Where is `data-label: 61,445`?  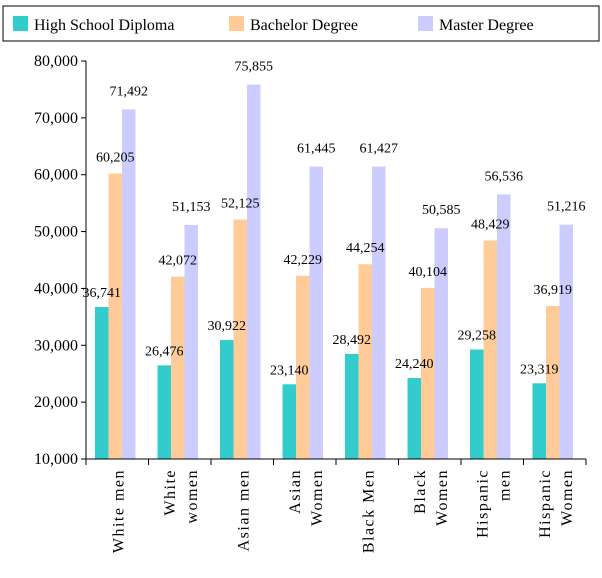
data-label: 61,445 is located at coordinates (316, 148).